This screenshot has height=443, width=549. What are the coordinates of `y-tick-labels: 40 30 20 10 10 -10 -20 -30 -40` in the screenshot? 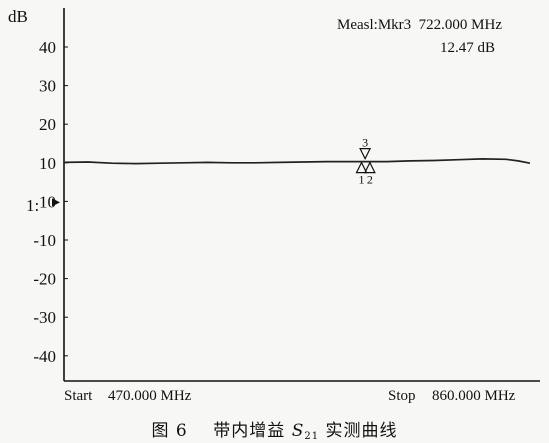 It's located at (50, 202).